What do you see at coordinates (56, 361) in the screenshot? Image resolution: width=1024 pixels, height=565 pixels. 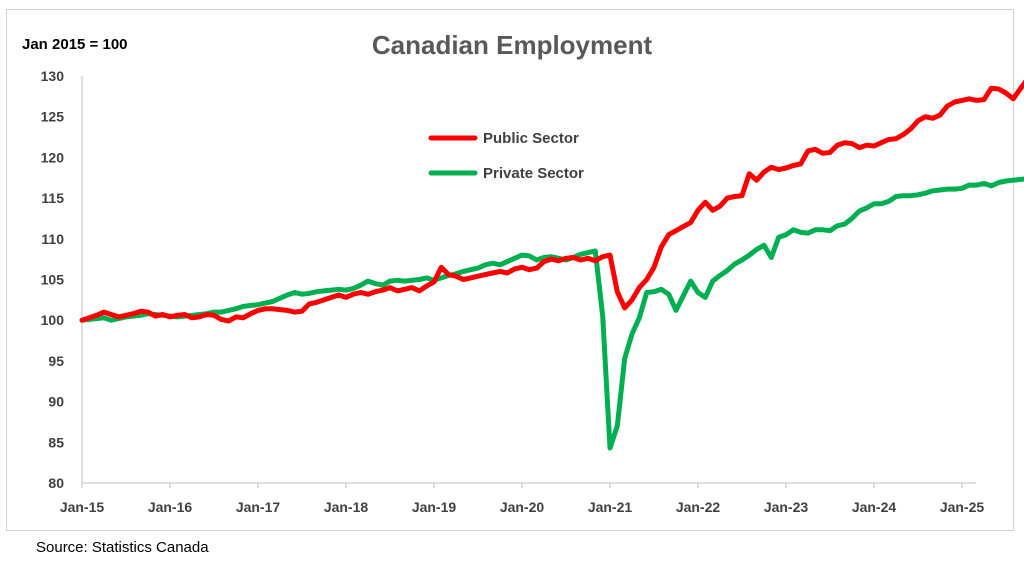 I see `y-tick-label: 95` at bounding box center [56, 361].